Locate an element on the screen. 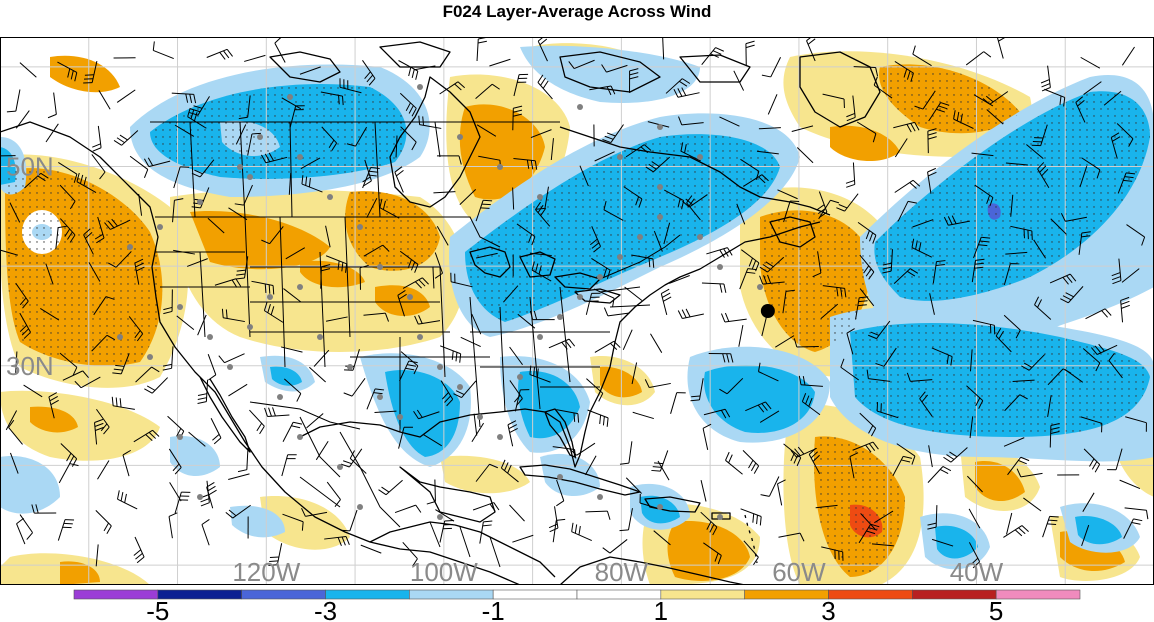 The height and width of the screenshot is (622, 1154). lat-label: 30N is located at coordinates (30, 366).